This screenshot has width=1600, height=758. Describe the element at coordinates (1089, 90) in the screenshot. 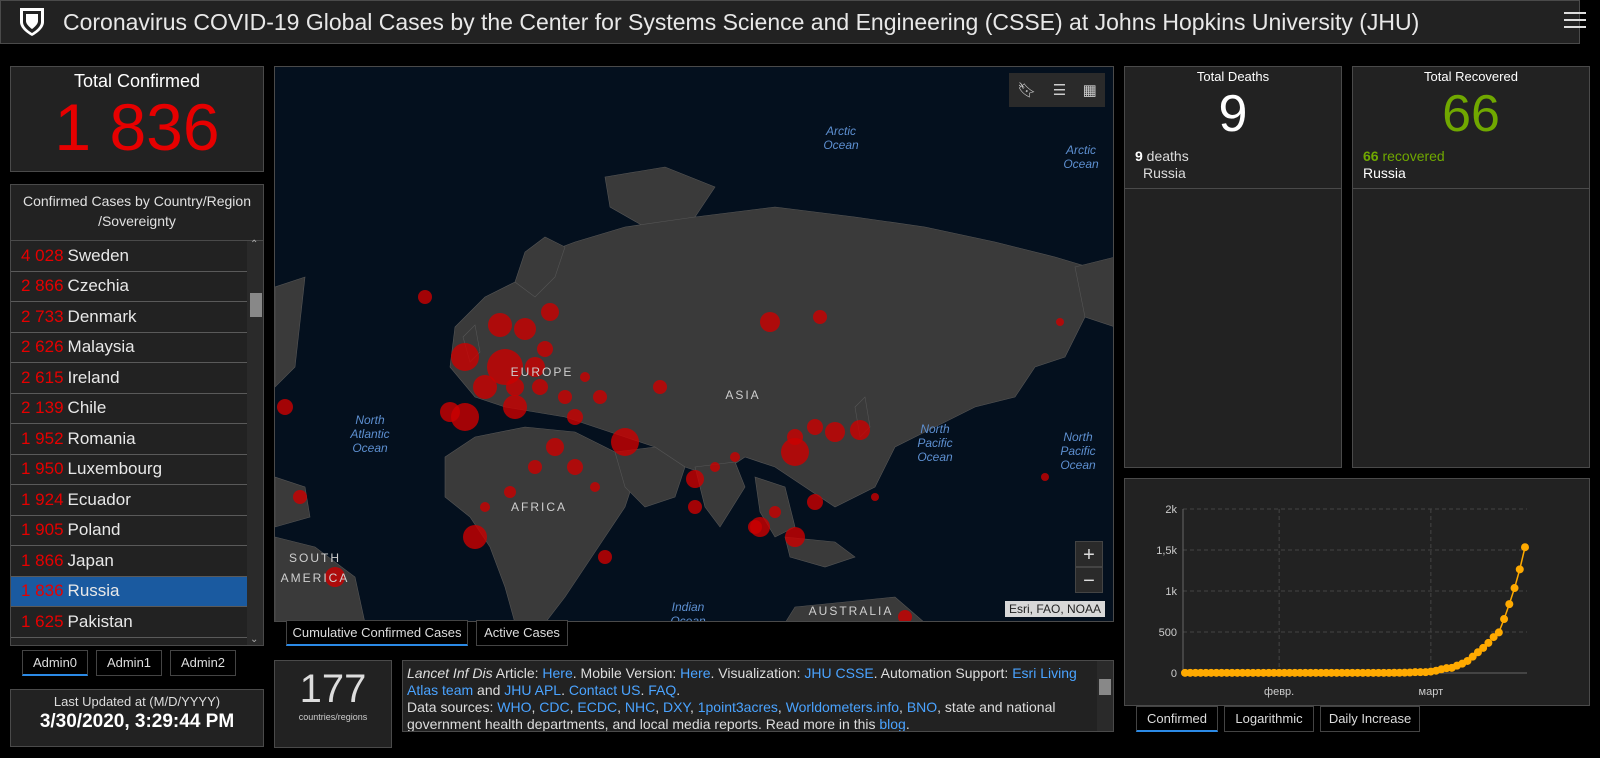

I see `basemap-gallery-icon: ▦` at that location.